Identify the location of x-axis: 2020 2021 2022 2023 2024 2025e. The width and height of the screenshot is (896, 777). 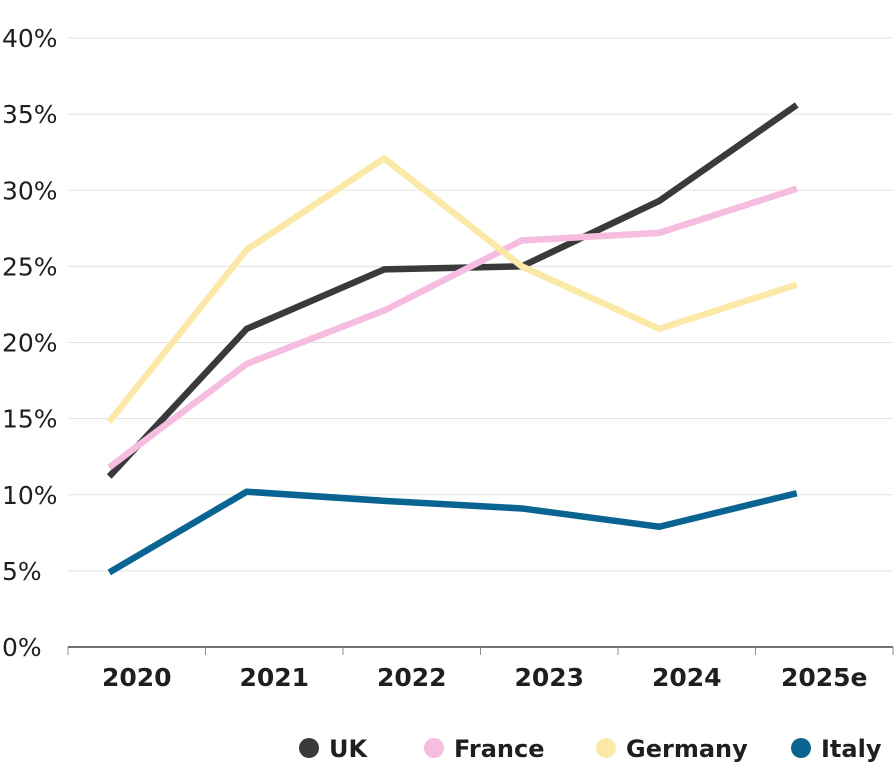
(480, 669).